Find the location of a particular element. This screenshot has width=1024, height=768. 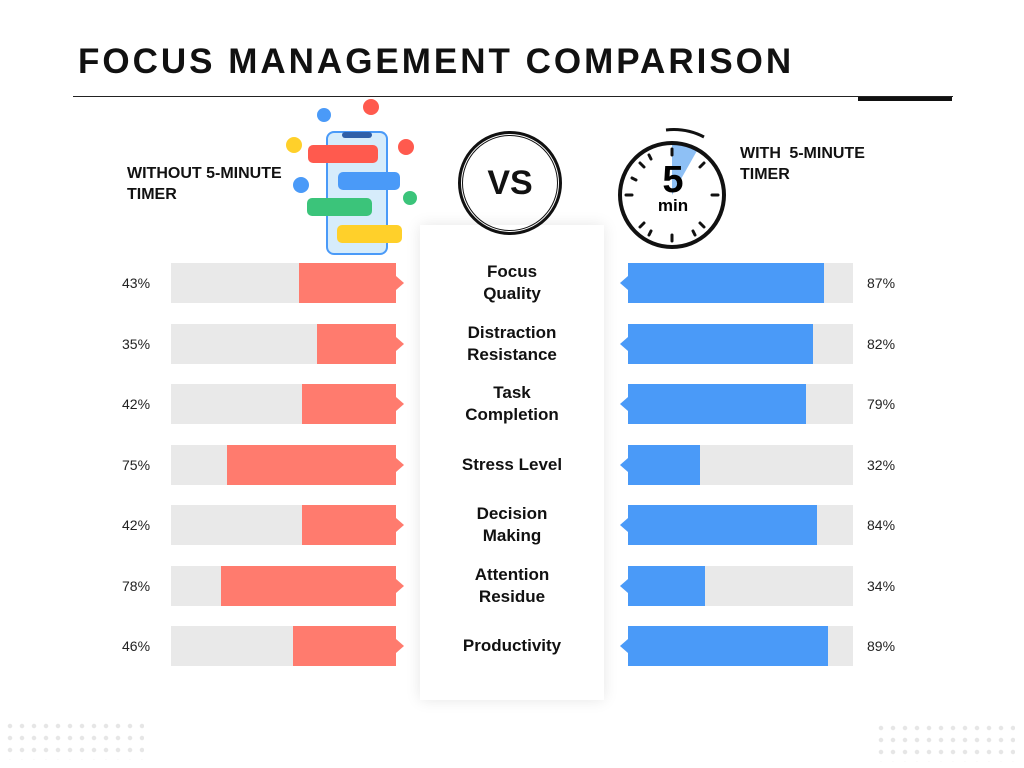

value-label: 35% is located at coordinates (136, 343).